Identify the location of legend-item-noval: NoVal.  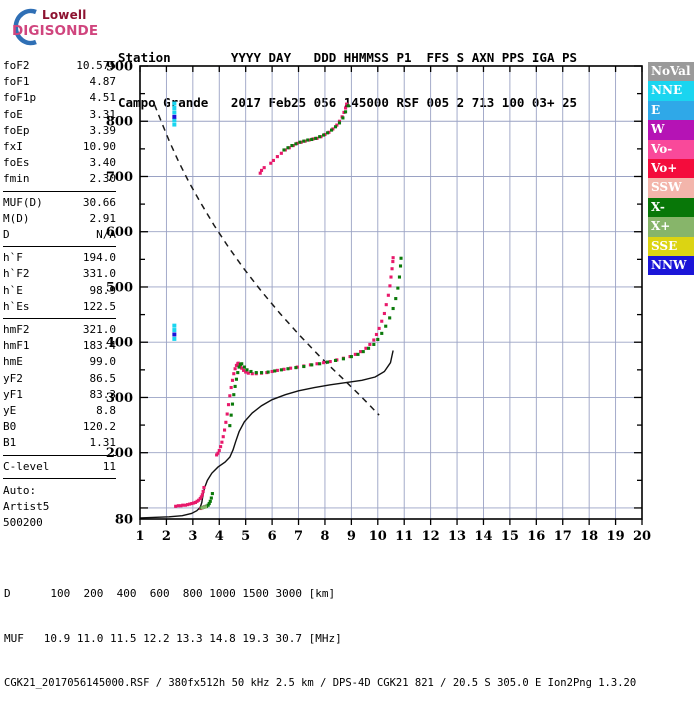
(671, 72).